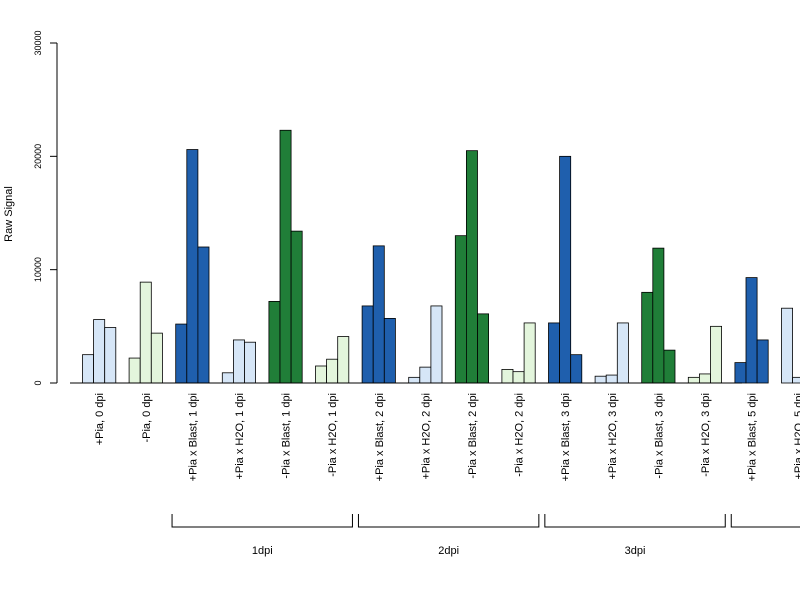 Image resolution: width=800 pixels, height=600 pixels. I want to click on x-tick-label: +Pia x Blast, 2 dpi, so click(380, 437).